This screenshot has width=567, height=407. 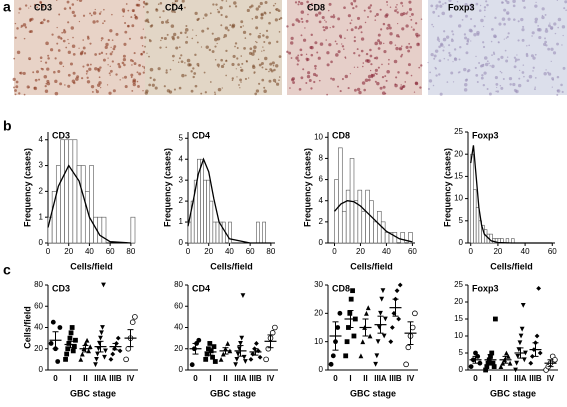 I want to click on y-tick-label: 6, so click(x=321, y=179).